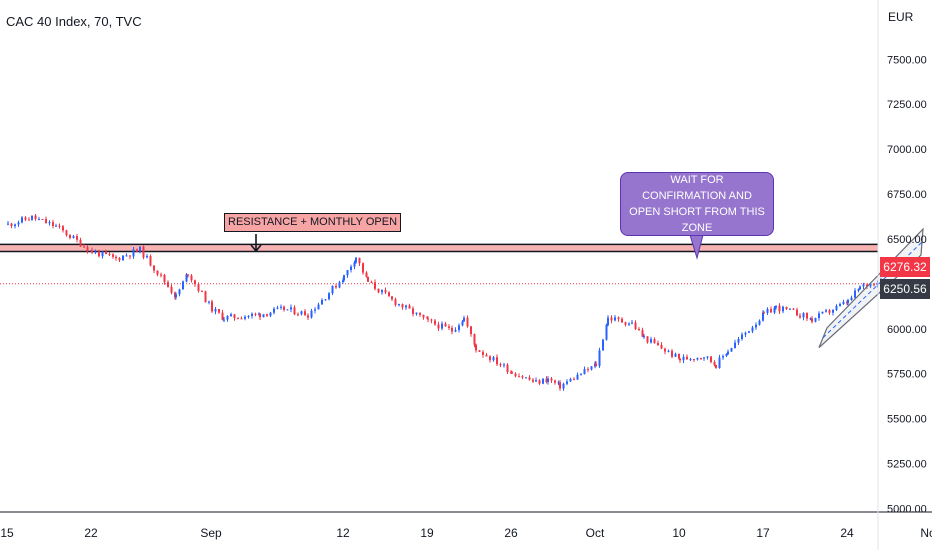  What do you see at coordinates (511, 533) in the screenshot?
I see `x-tick-label: 26` at bounding box center [511, 533].